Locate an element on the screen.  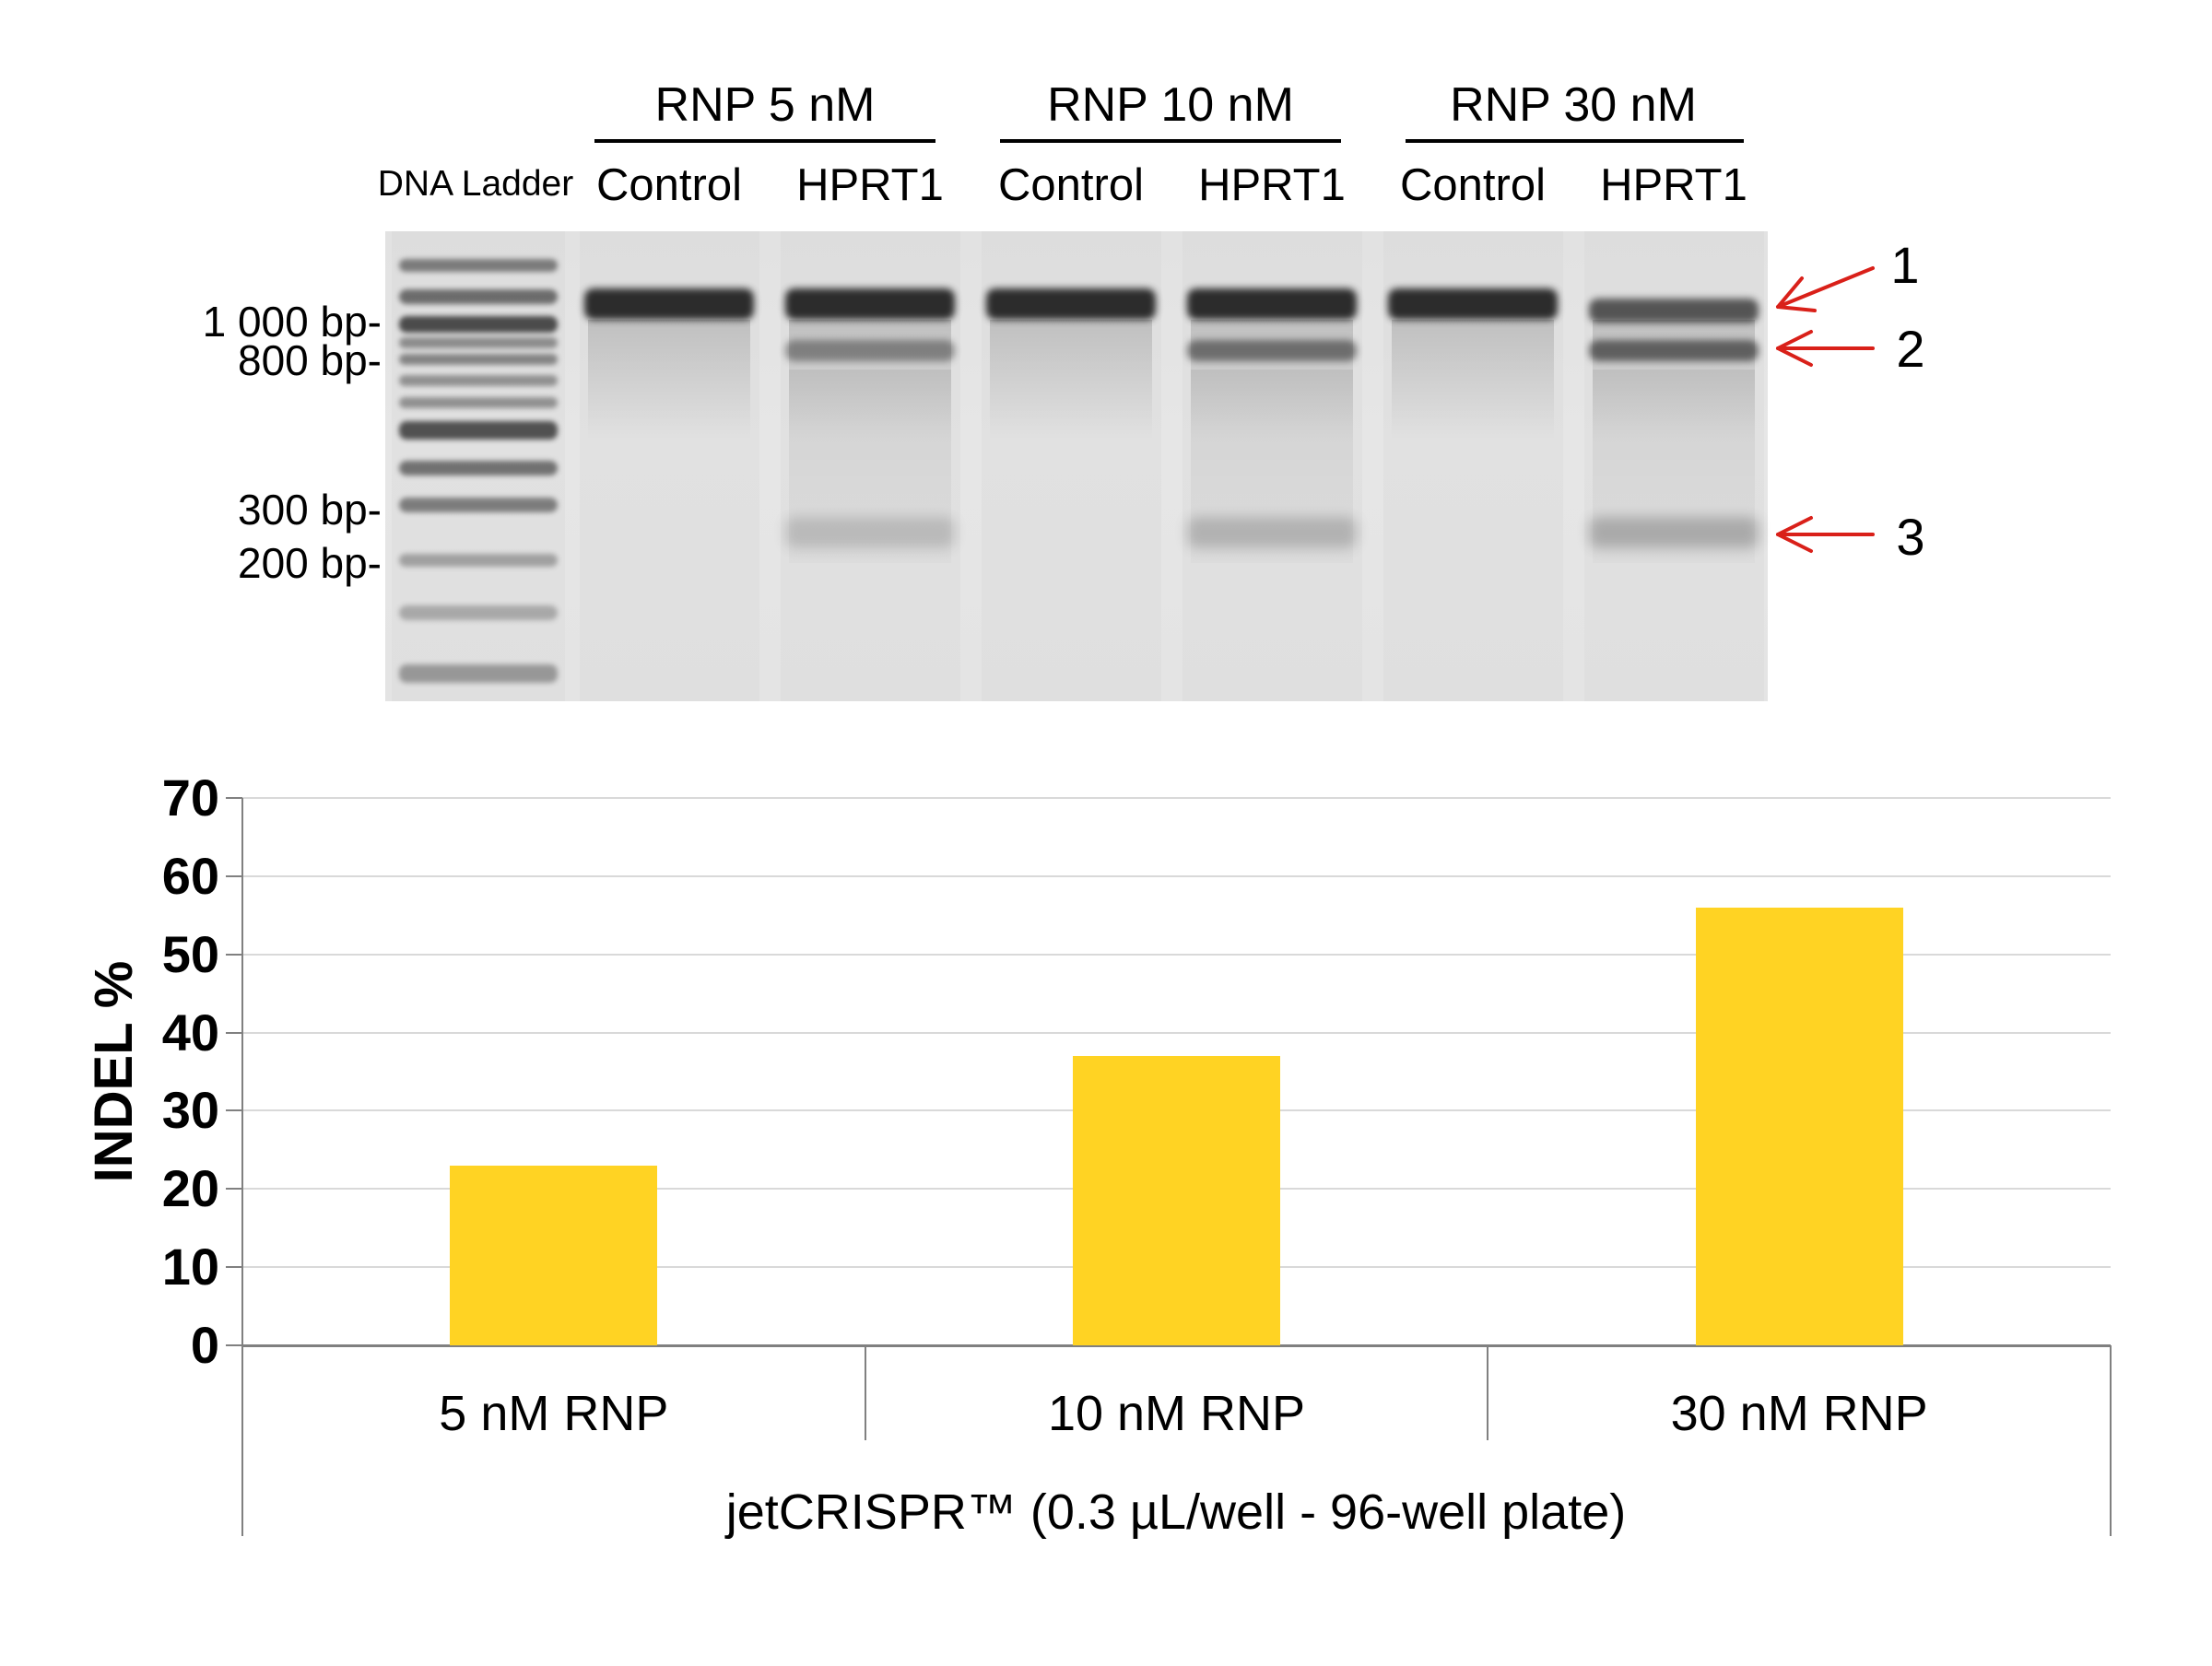
gel-lane-ladder is located at coordinates (478, 466).